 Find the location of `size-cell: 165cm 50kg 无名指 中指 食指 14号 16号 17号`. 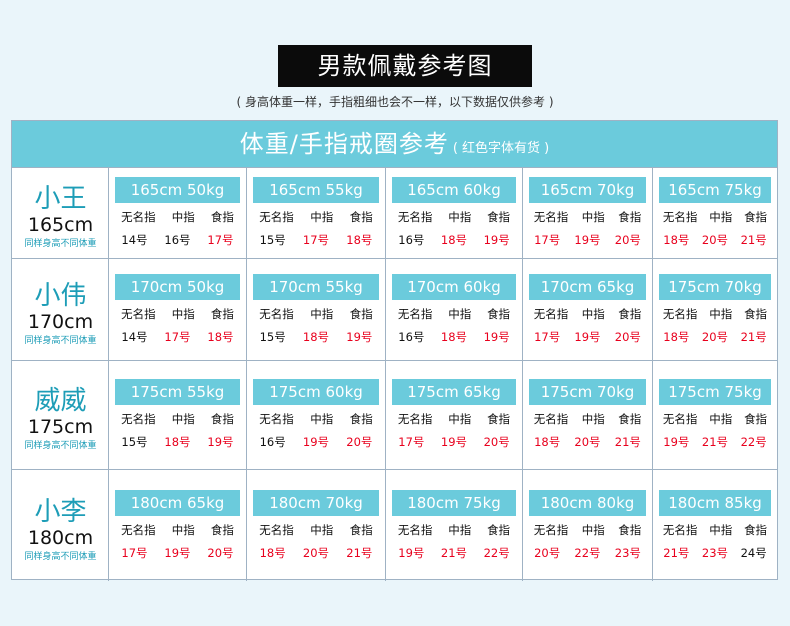

size-cell: 165cm 50kg 无名指 中指 食指 14号 16号 17号 is located at coordinates (178, 213).